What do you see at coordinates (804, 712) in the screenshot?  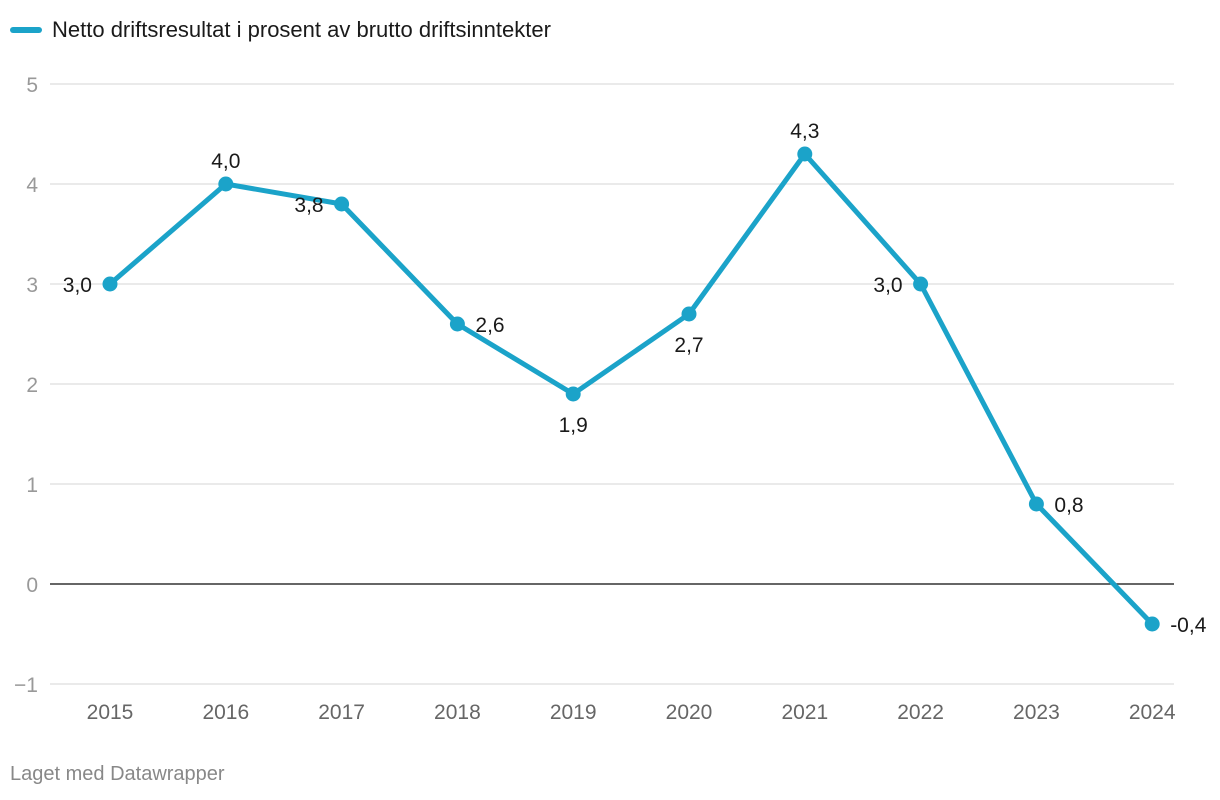 I see `x-tick-label: 2021` at bounding box center [804, 712].